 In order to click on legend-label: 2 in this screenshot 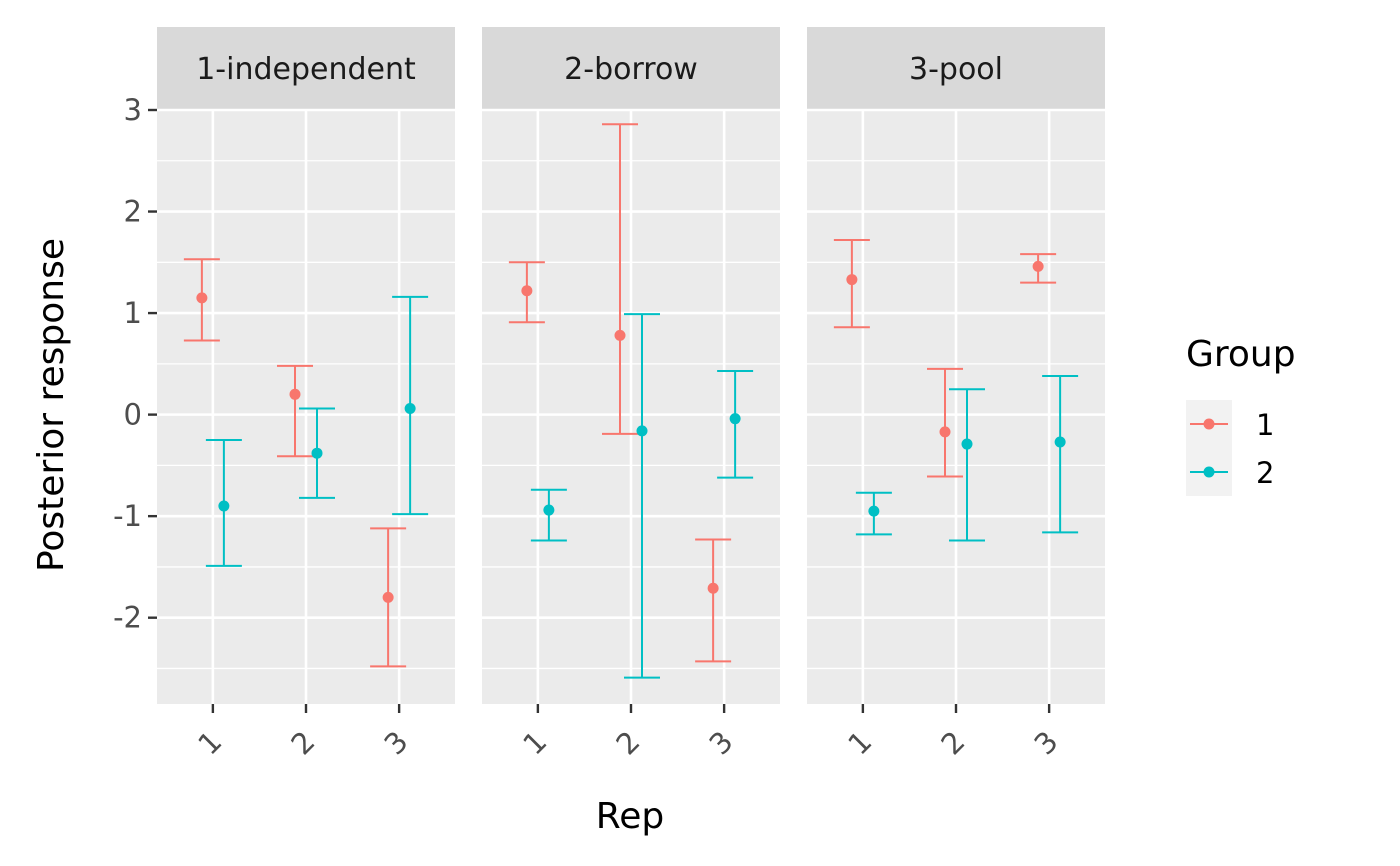, I will do `click(1265, 473)`.